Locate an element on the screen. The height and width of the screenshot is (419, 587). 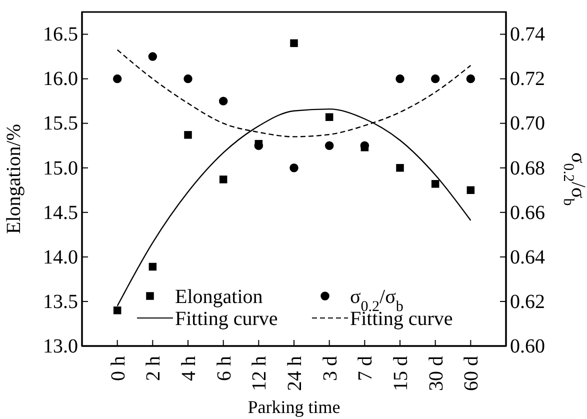
x-tick-label: 2 h is located at coordinates (153, 368).